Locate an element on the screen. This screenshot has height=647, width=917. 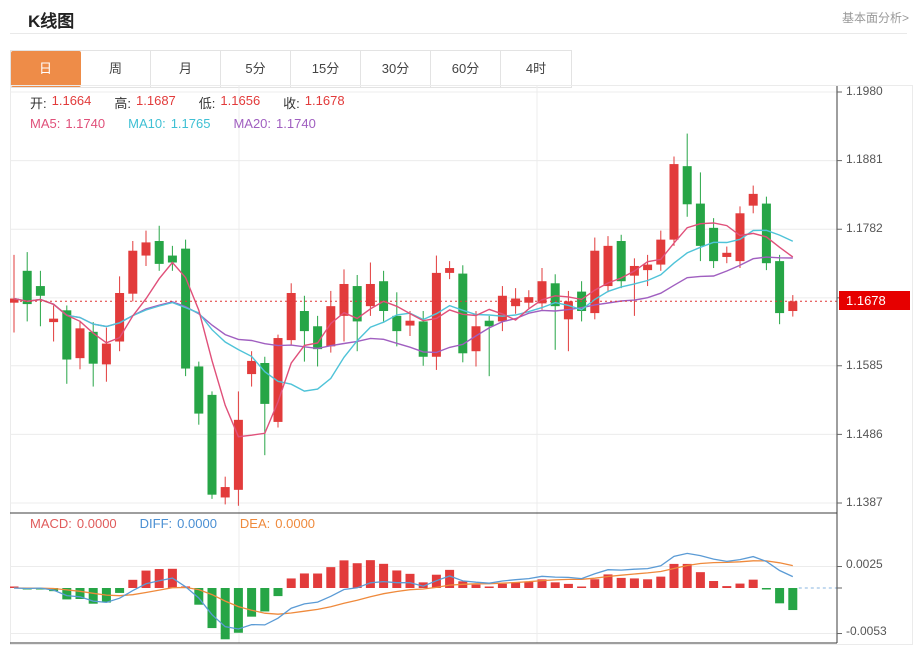
page-title: K线图 is located at coordinates (51, 21).